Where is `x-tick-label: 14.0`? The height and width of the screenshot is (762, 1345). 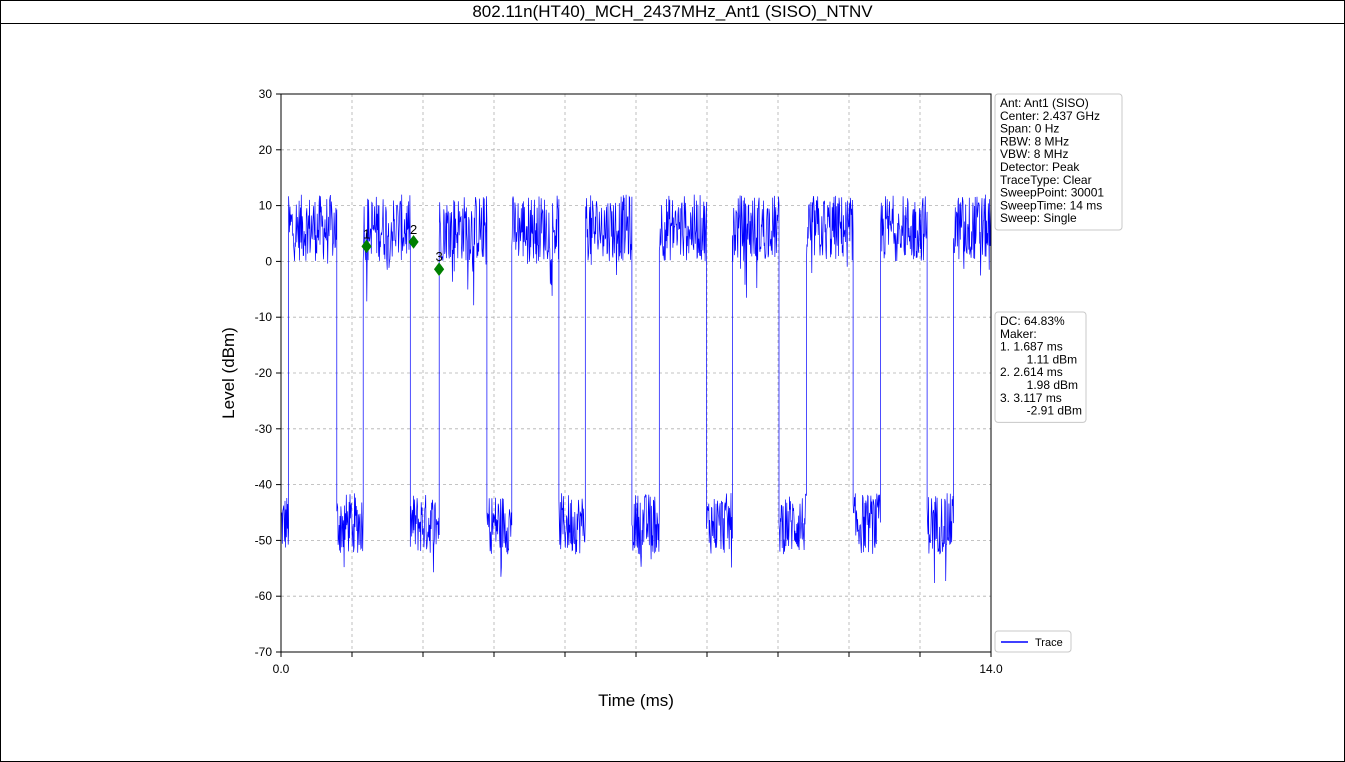 x-tick-label: 14.0 is located at coordinates (991, 669).